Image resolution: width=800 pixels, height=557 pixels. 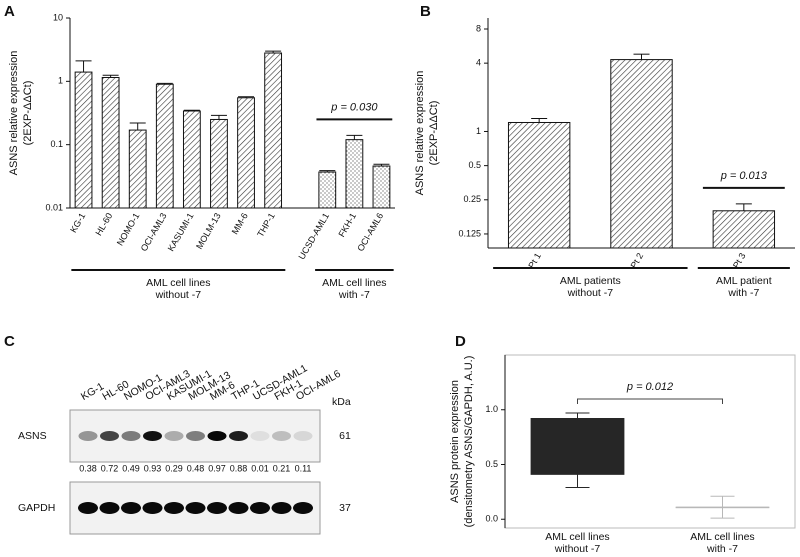 I want to click on y-tick-label: 10, so click(x=58, y=17).